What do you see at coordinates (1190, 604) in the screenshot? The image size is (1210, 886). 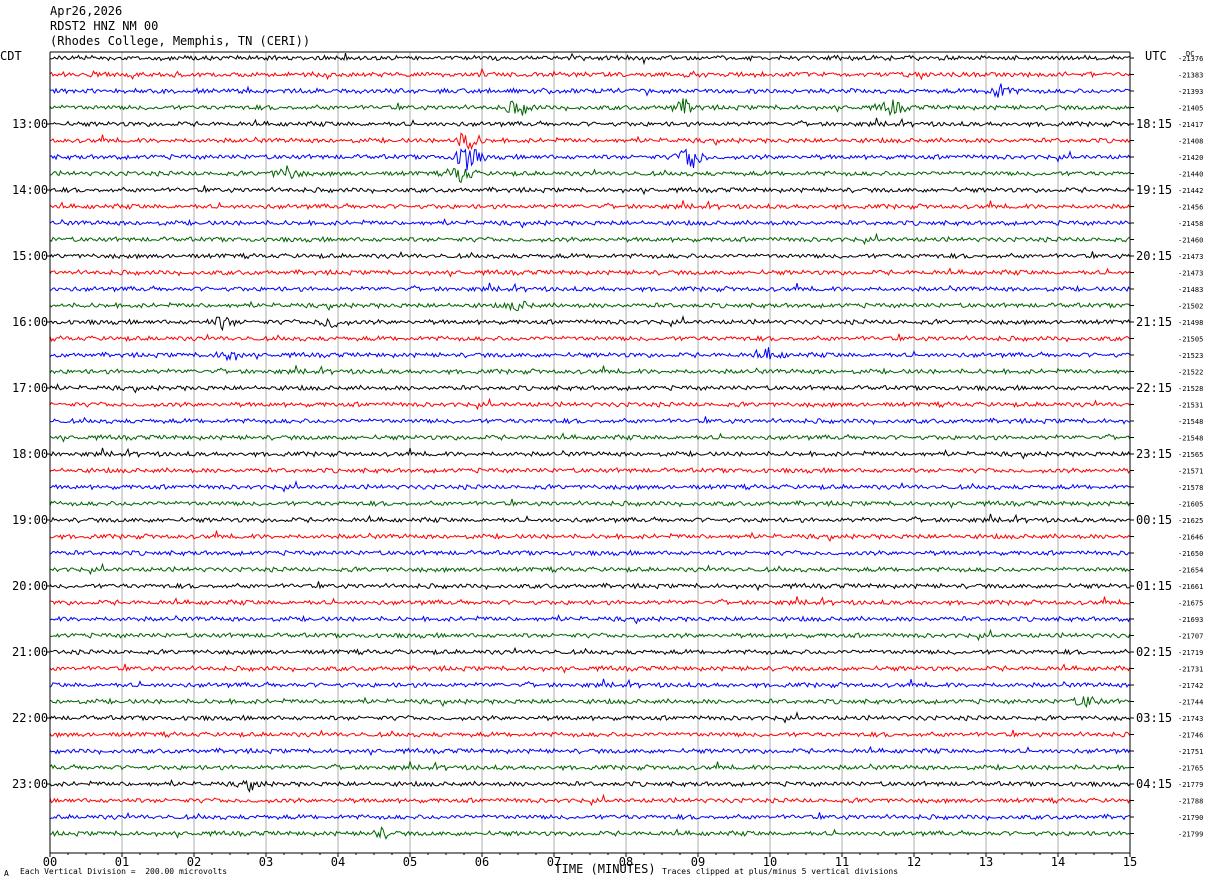 I see `dc-offset-label: -21675` at bounding box center [1190, 604].